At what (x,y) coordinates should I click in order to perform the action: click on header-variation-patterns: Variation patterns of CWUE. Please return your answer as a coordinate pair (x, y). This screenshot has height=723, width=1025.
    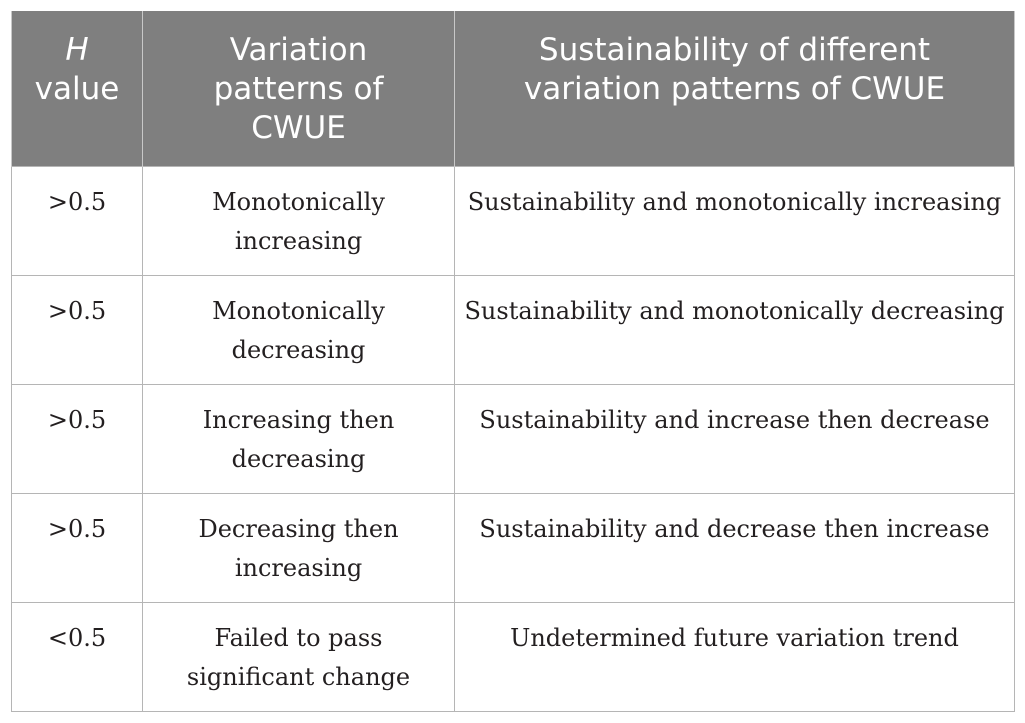
    Looking at the image, I should click on (298, 88).